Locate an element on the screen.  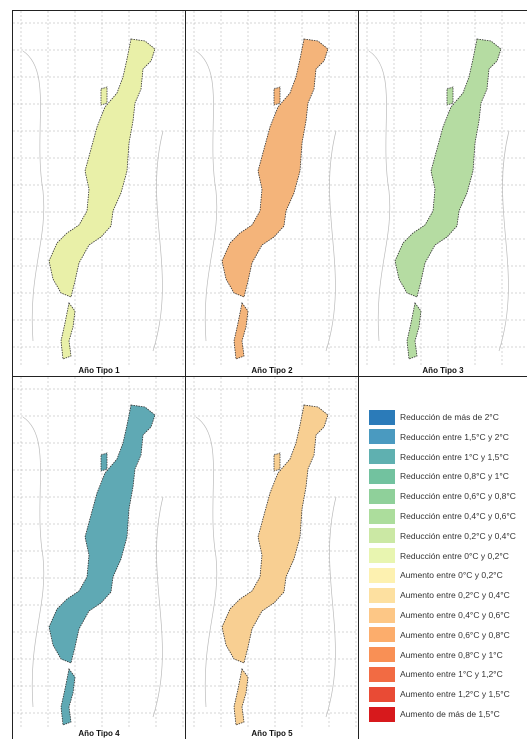
legend-label: Aumento entre 0,4°C y 0,6°C is located at coordinates (455, 615).